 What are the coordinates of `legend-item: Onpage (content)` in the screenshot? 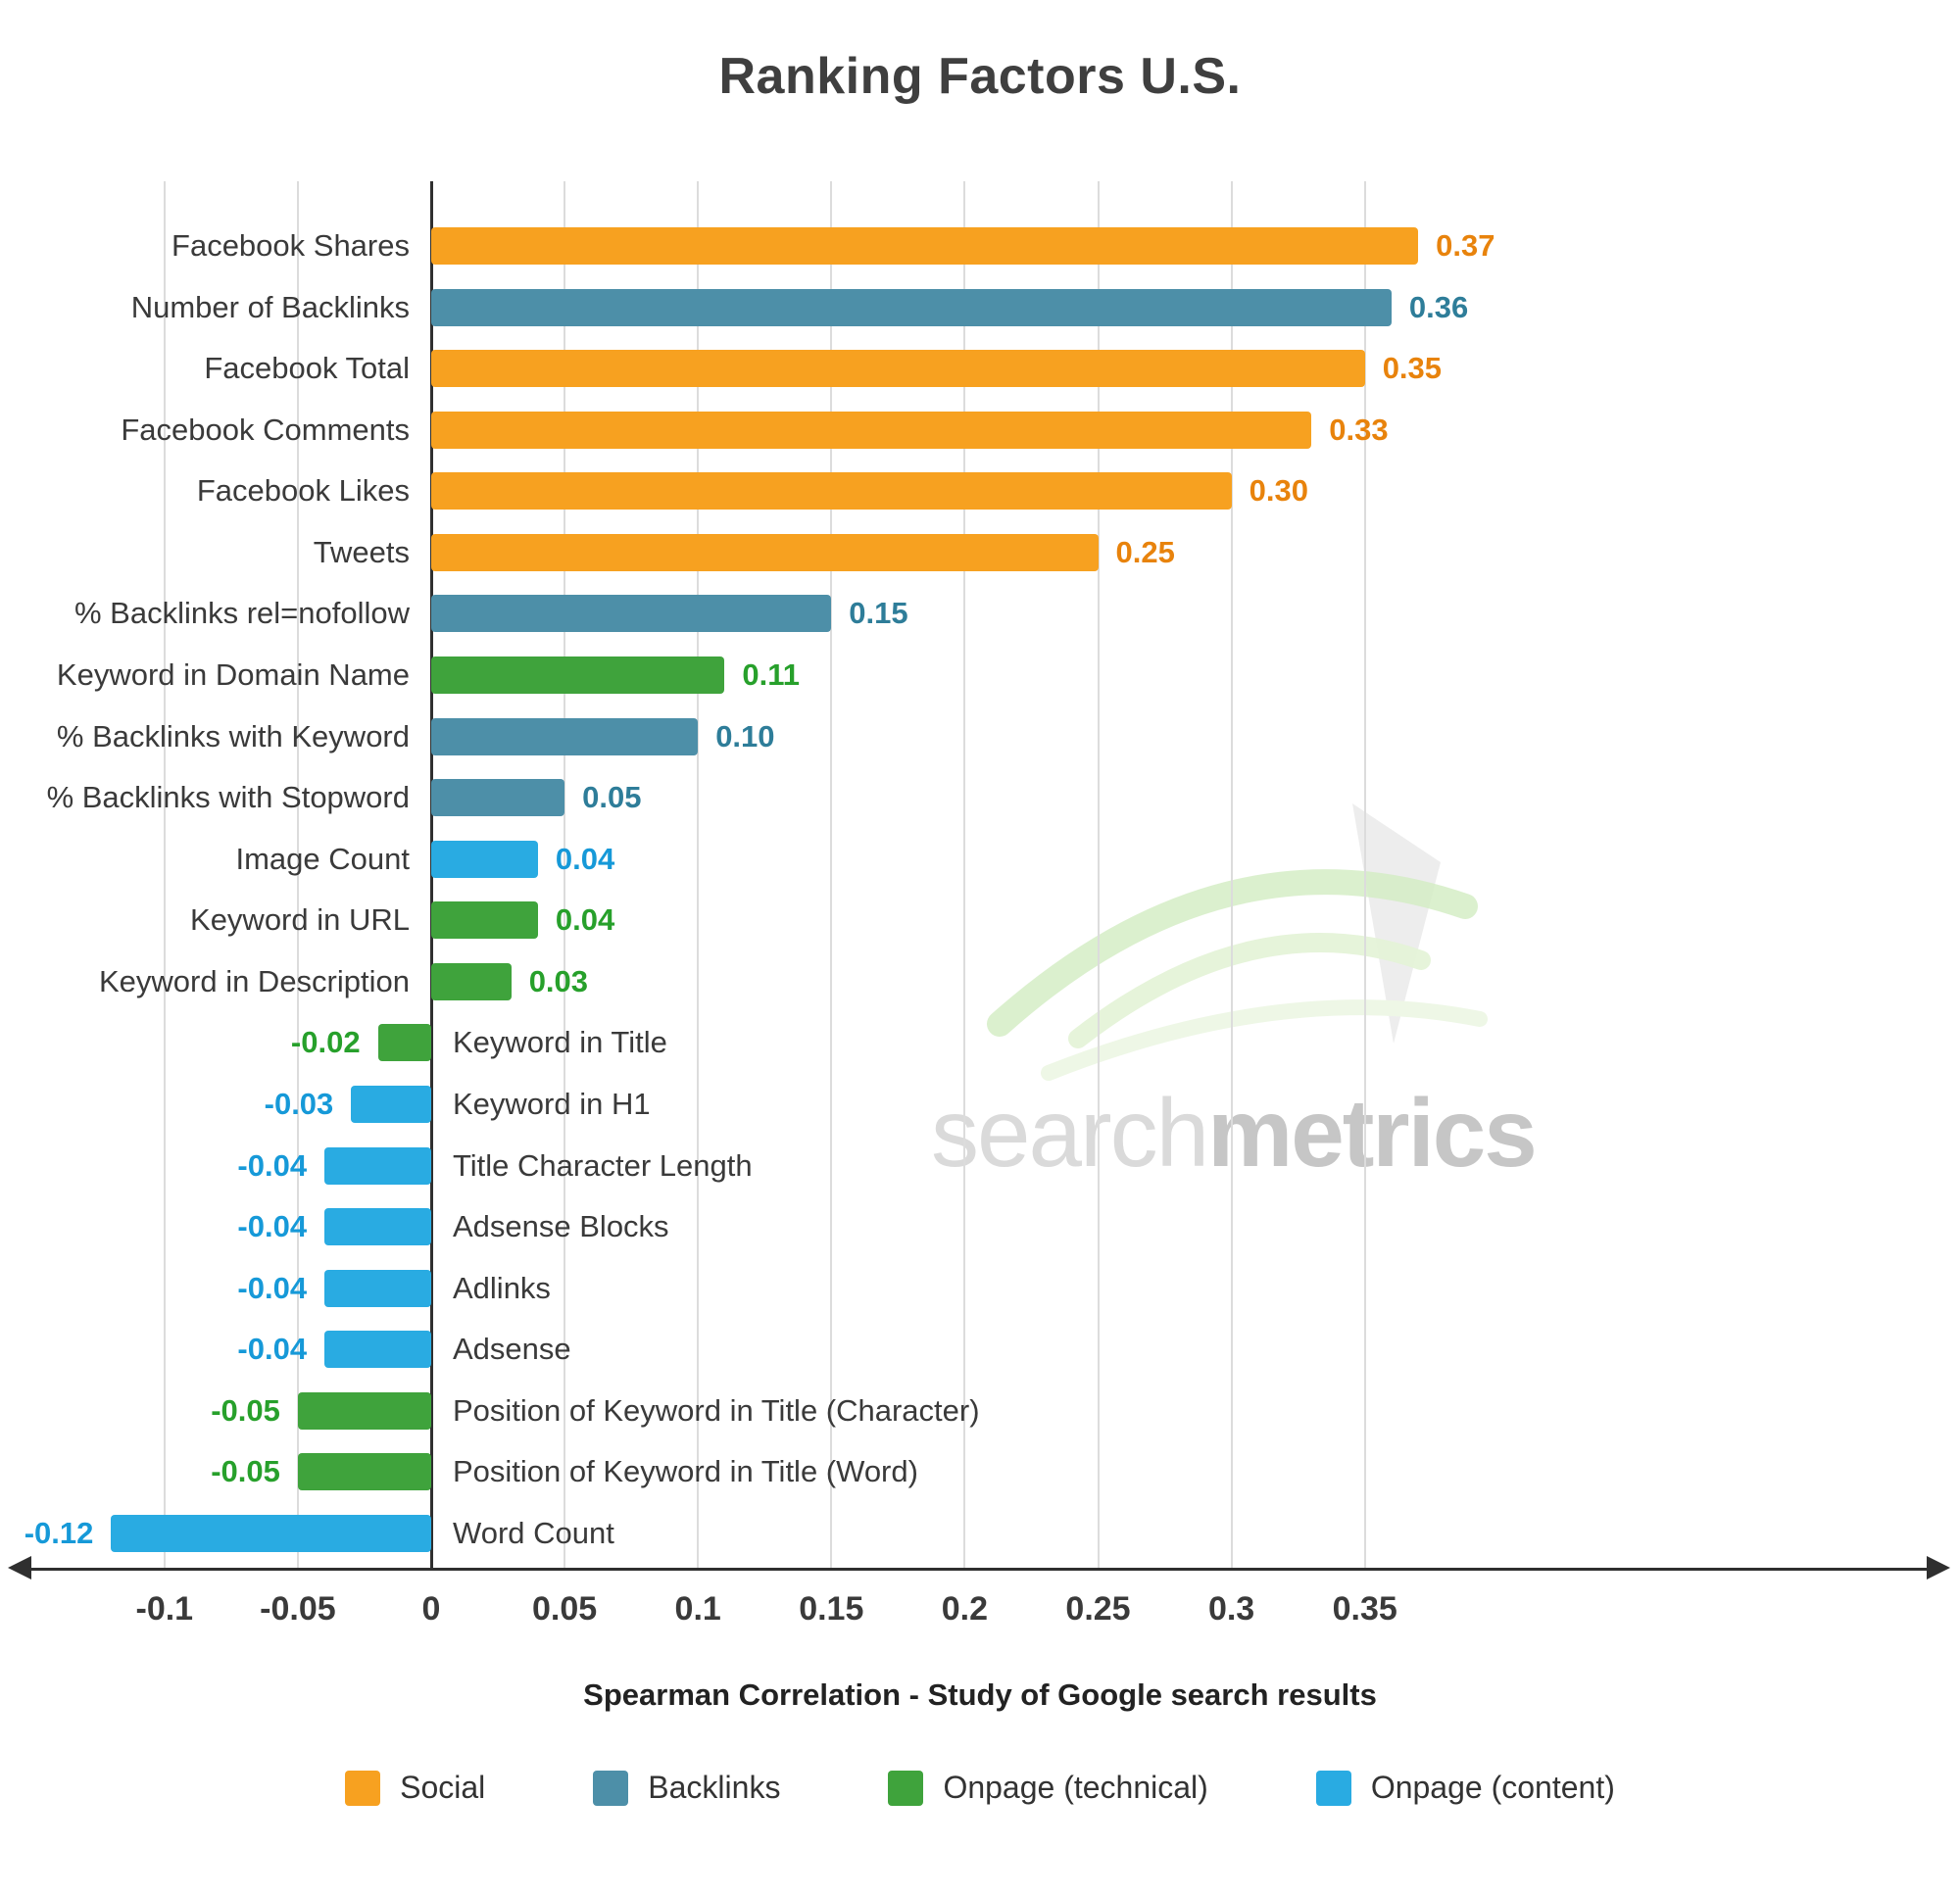 It's located at (1465, 1788).